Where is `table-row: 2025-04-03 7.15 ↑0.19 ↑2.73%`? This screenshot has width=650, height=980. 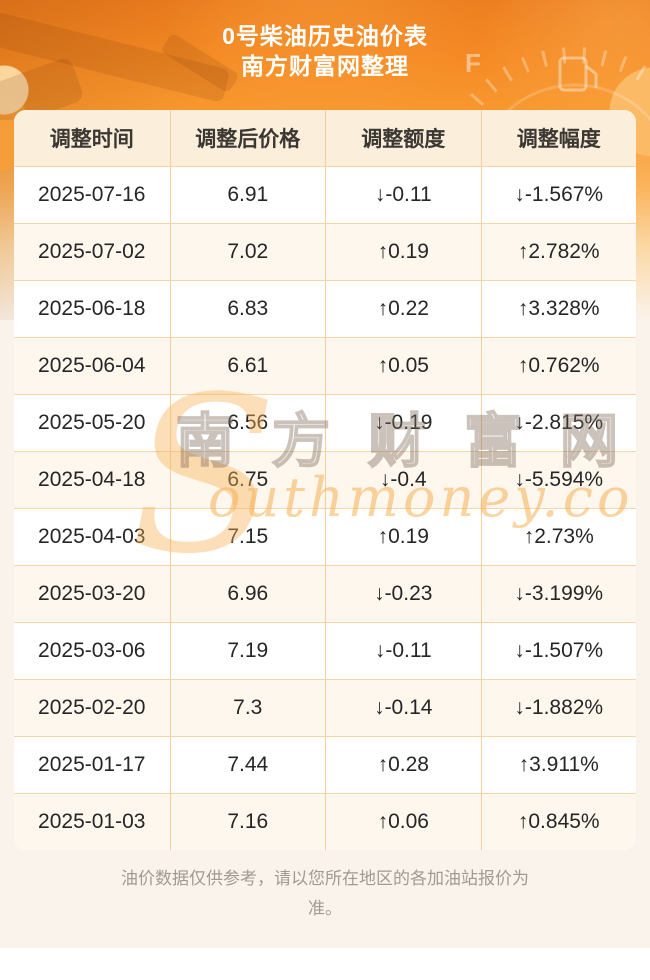 table-row: 2025-04-03 7.15 ↑0.19 ↑2.73% is located at coordinates (325, 536).